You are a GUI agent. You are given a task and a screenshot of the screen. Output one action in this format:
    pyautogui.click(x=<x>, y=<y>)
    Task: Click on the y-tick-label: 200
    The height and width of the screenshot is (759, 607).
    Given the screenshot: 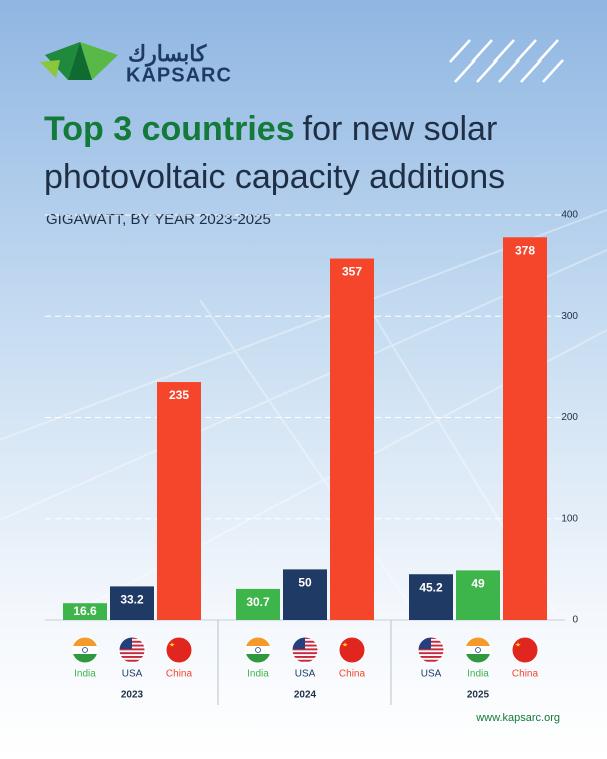 What is the action you would take?
    pyautogui.click(x=569, y=417)
    